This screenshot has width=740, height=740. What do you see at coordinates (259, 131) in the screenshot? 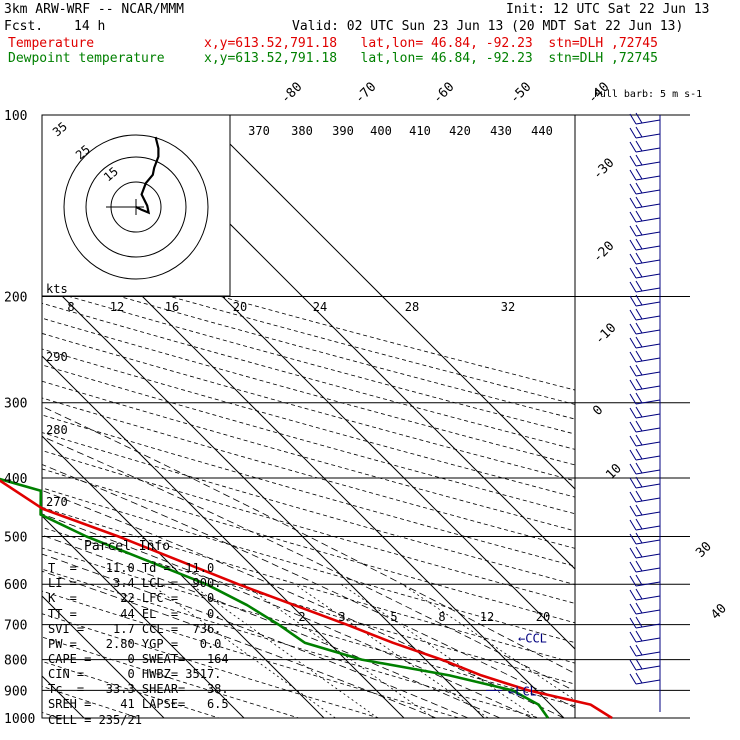
I see `theta-label: 370` at bounding box center [259, 131].